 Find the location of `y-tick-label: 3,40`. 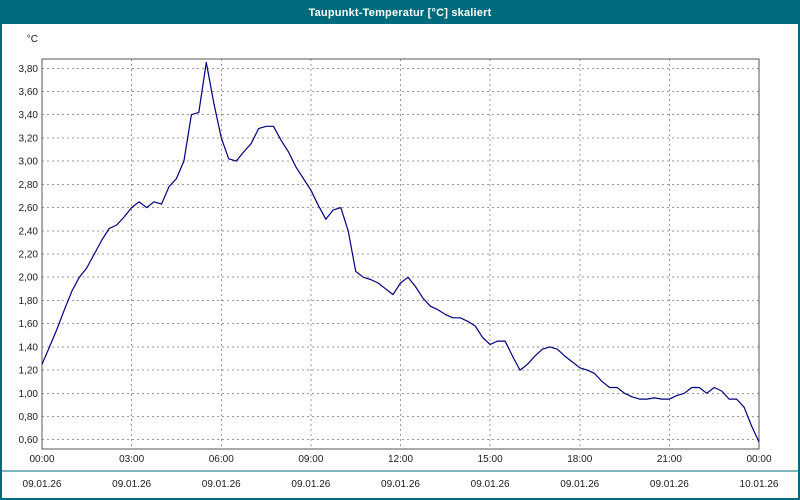

y-tick-label: 3,40 is located at coordinates (29, 115).